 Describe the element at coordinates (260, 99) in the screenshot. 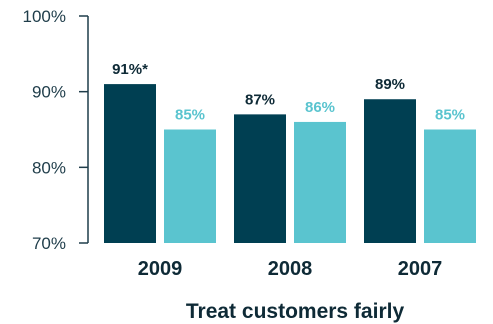

I see `data-label-2008-series1: 87%` at that location.